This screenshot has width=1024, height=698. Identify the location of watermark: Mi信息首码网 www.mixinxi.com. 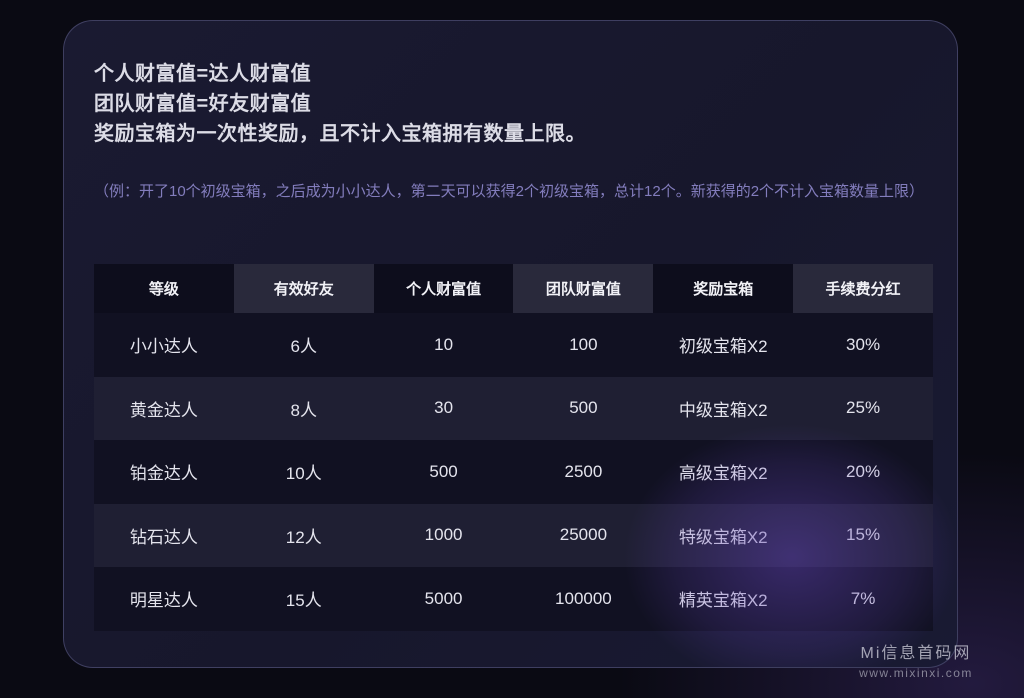
(916, 662).